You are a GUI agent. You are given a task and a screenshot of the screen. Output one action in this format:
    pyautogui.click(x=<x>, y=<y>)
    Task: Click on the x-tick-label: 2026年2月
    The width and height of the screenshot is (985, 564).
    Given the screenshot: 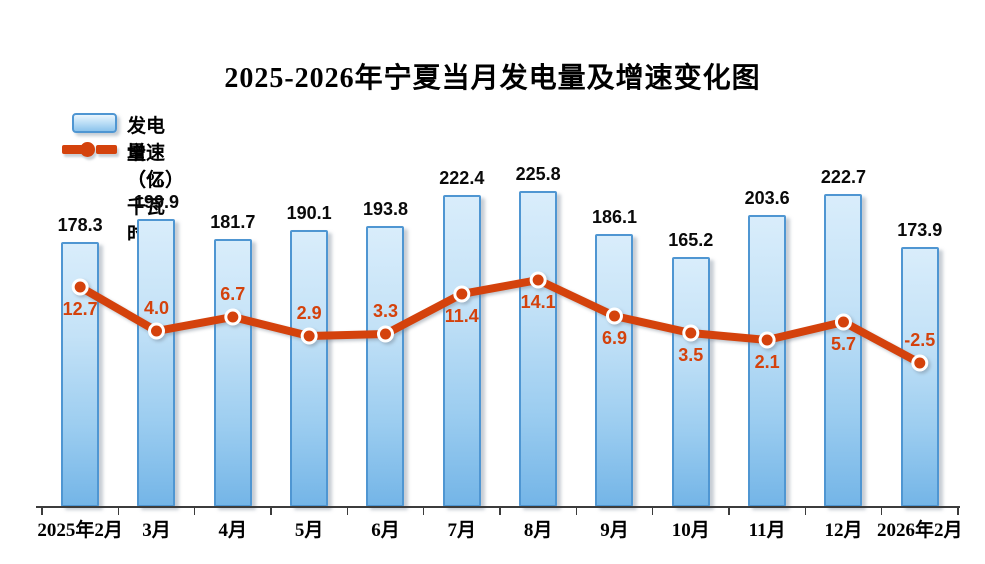 What is the action you would take?
    pyautogui.click(x=920, y=530)
    